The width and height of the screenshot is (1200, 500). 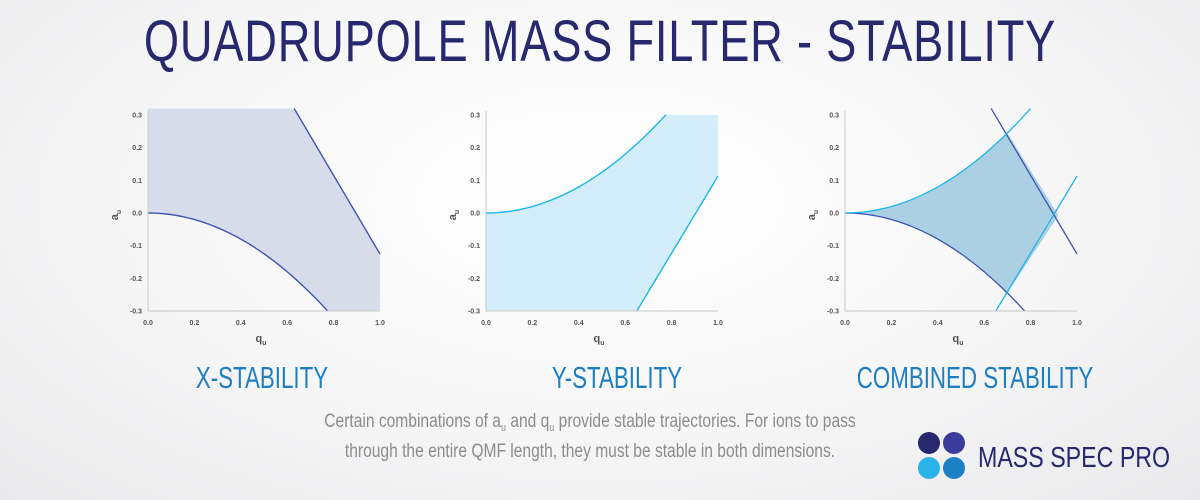 What do you see at coordinates (527, 421) in the screenshot?
I see `footer-text-b: and q` at bounding box center [527, 421].